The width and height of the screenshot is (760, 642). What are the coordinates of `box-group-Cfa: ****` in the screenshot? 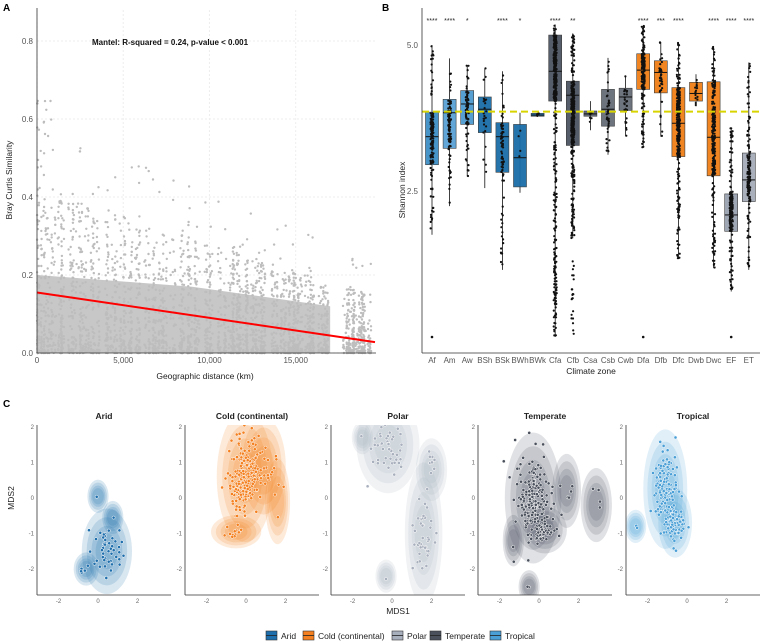 It's located at (555, 177).